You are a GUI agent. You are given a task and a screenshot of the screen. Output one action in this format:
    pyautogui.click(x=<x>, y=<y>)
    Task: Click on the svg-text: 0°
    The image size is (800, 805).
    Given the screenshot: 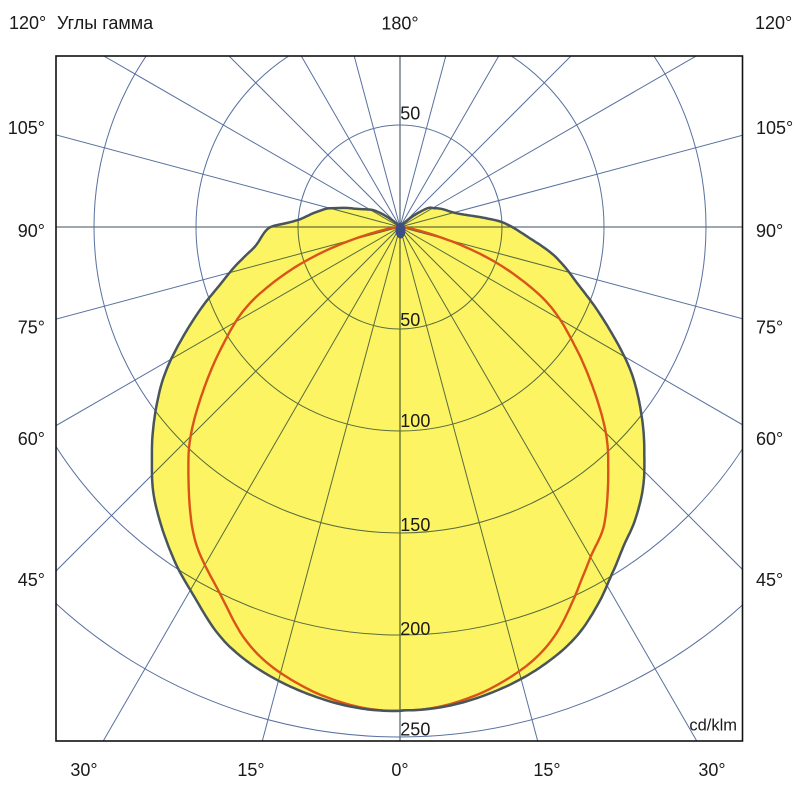 What is the action you would take?
    pyautogui.click(x=399, y=770)
    